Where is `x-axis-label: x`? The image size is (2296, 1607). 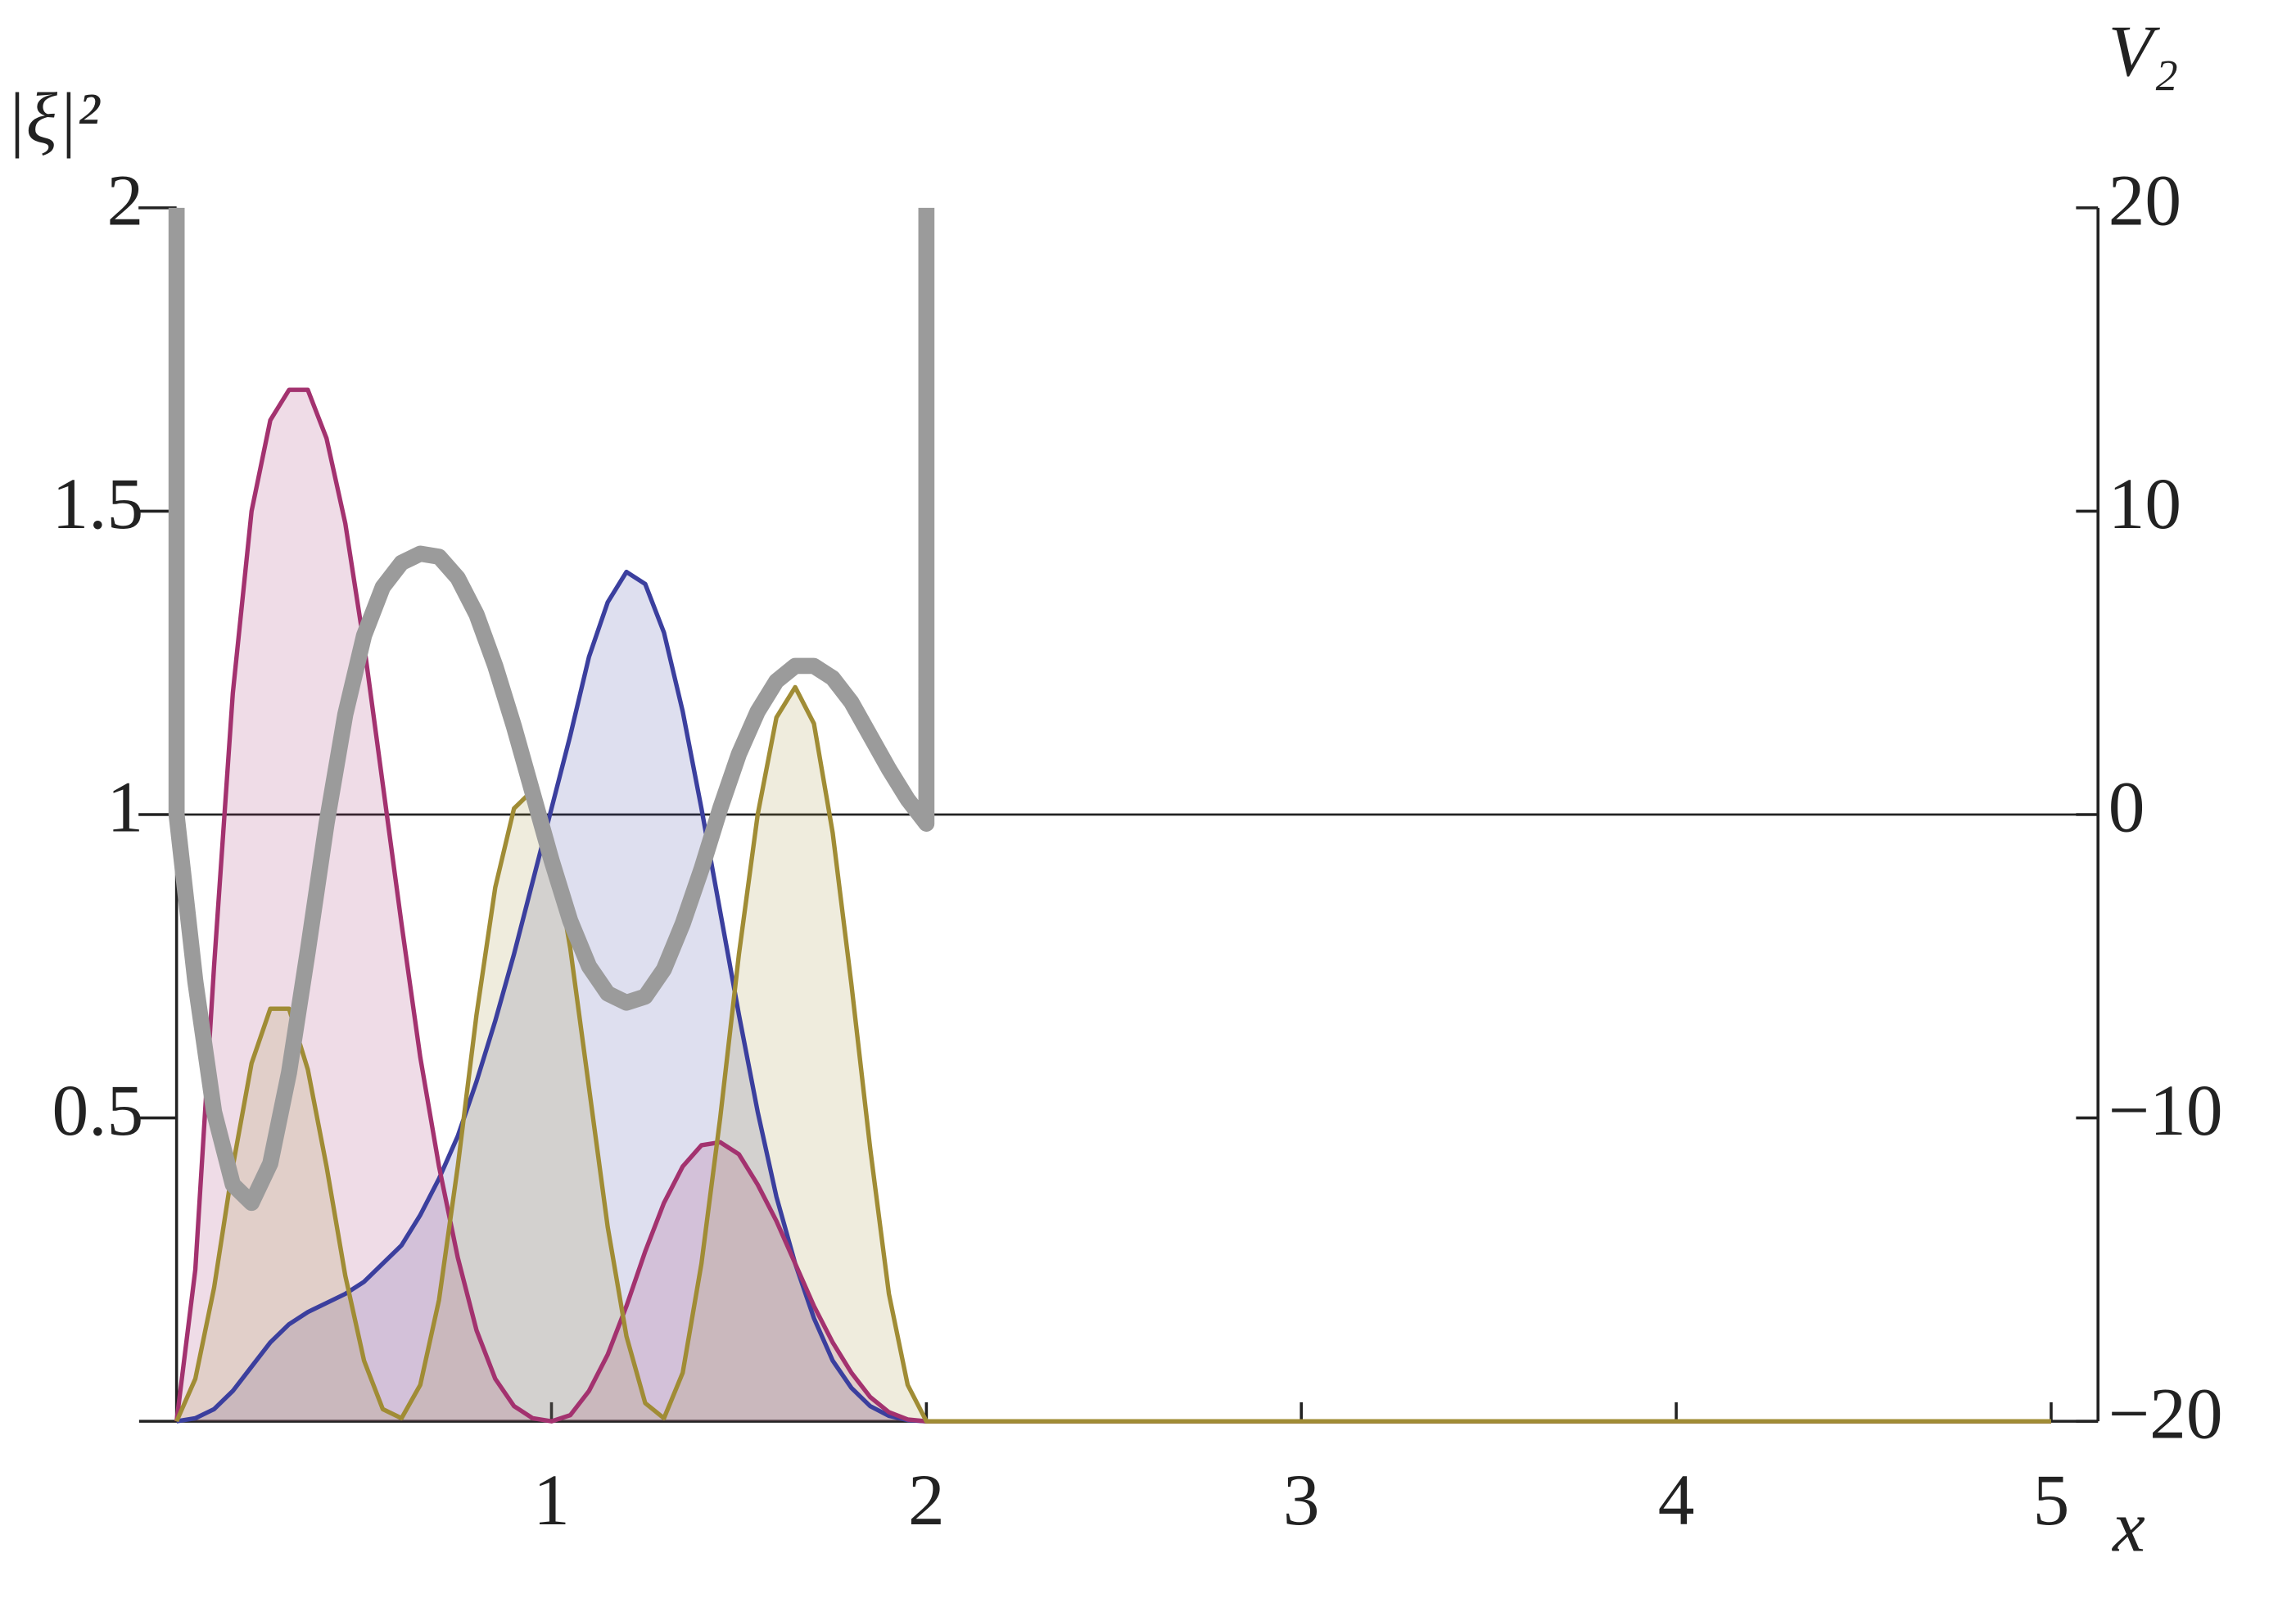 x-axis-label: x is located at coordinates (2128, 1526).